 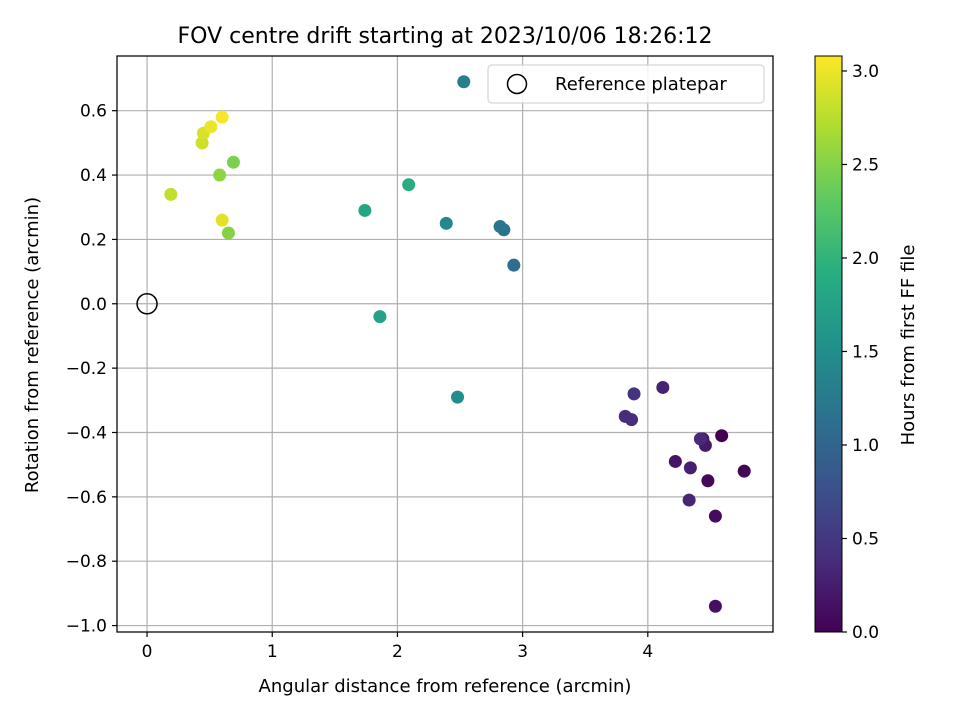 I want to click on x-axis-label: Angular distance from reference (arcmin), so click(x=445, y=686).